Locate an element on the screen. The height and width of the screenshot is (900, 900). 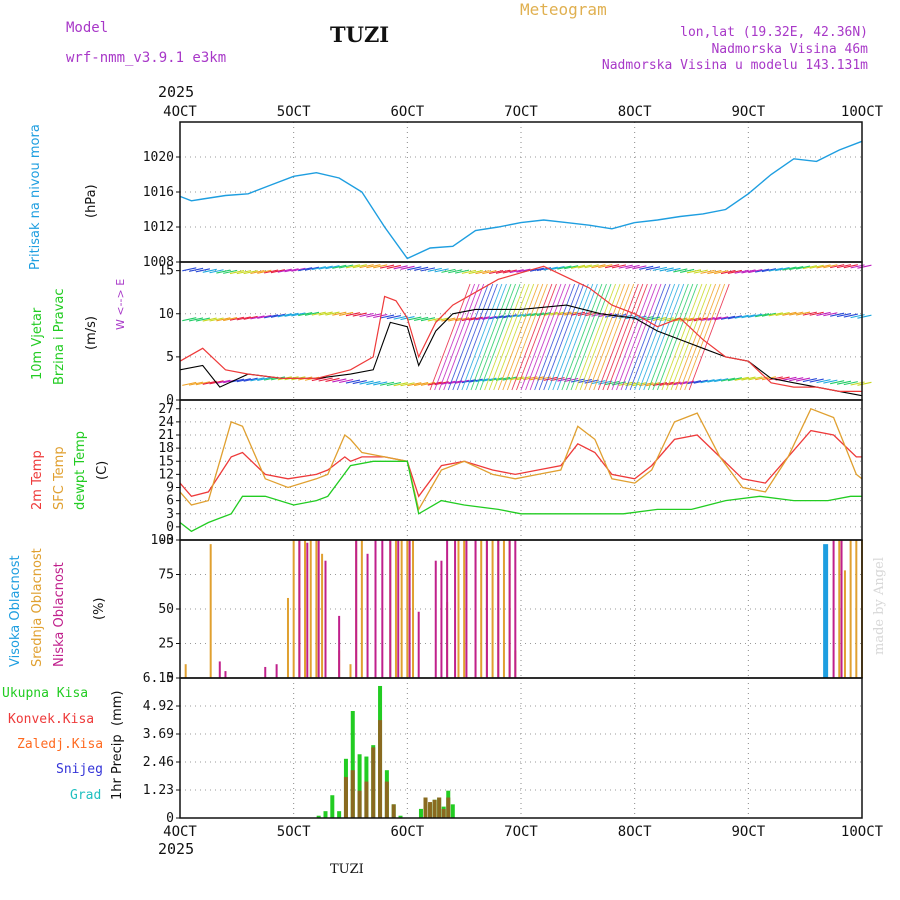
altitude-text: Nadmorska Visina 46m is located at coordinates (789, 49).